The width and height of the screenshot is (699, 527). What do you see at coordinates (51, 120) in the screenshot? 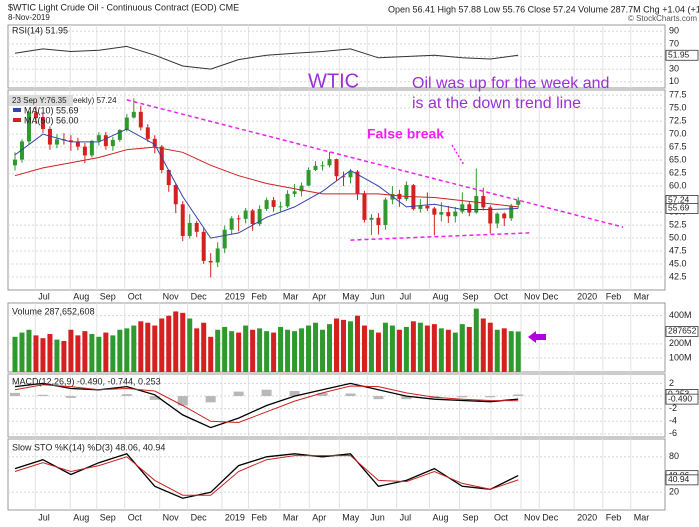
I see `legend-entry: MA(50) 56.00` at bounding box center [51, 120].